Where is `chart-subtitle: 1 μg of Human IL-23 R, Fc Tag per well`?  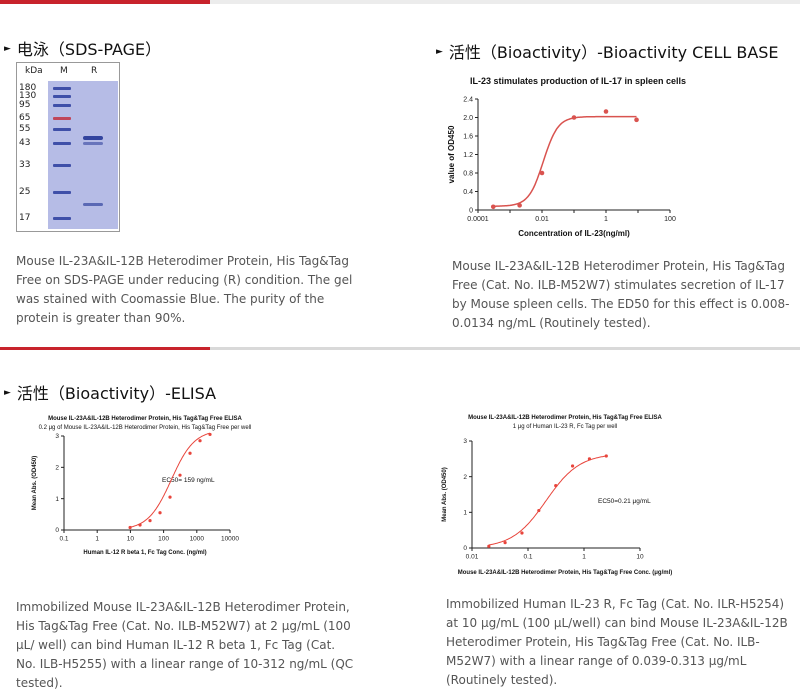 chart-subtitle: 1 μg of Human IL-23 R, Fc Tag per well is located at coordinates (565, 427).